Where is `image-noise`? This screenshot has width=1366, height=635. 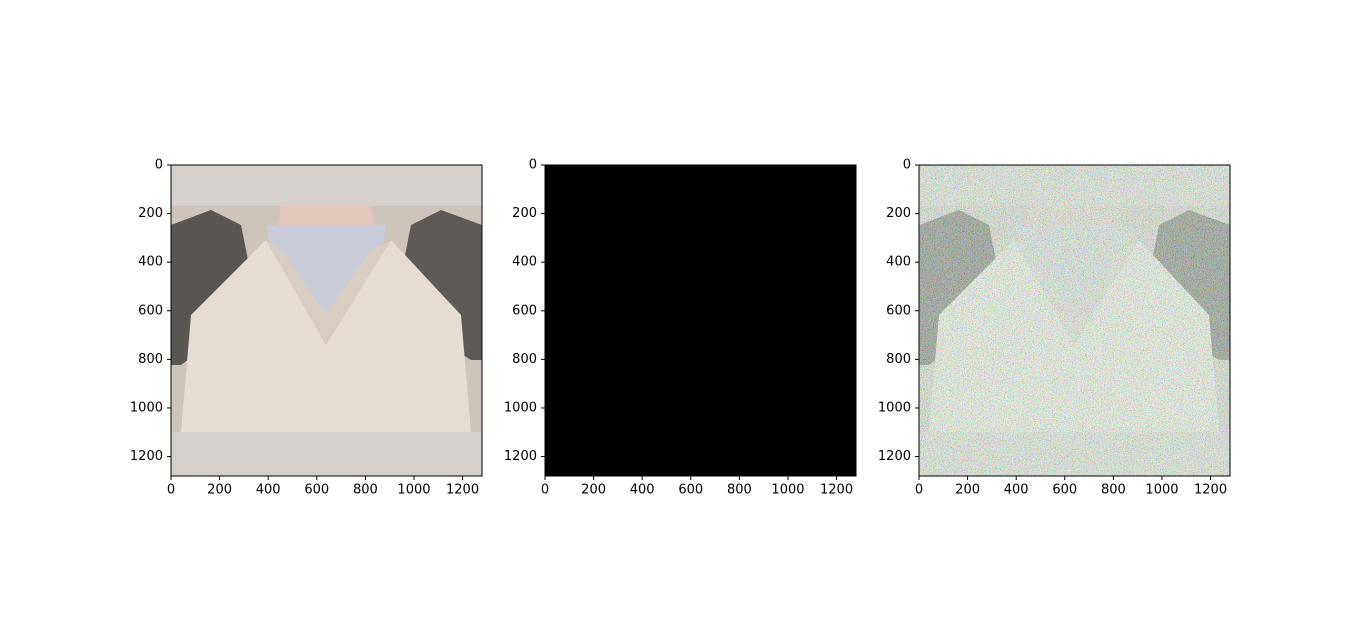
image-noise is located at coordinates (700, 320).